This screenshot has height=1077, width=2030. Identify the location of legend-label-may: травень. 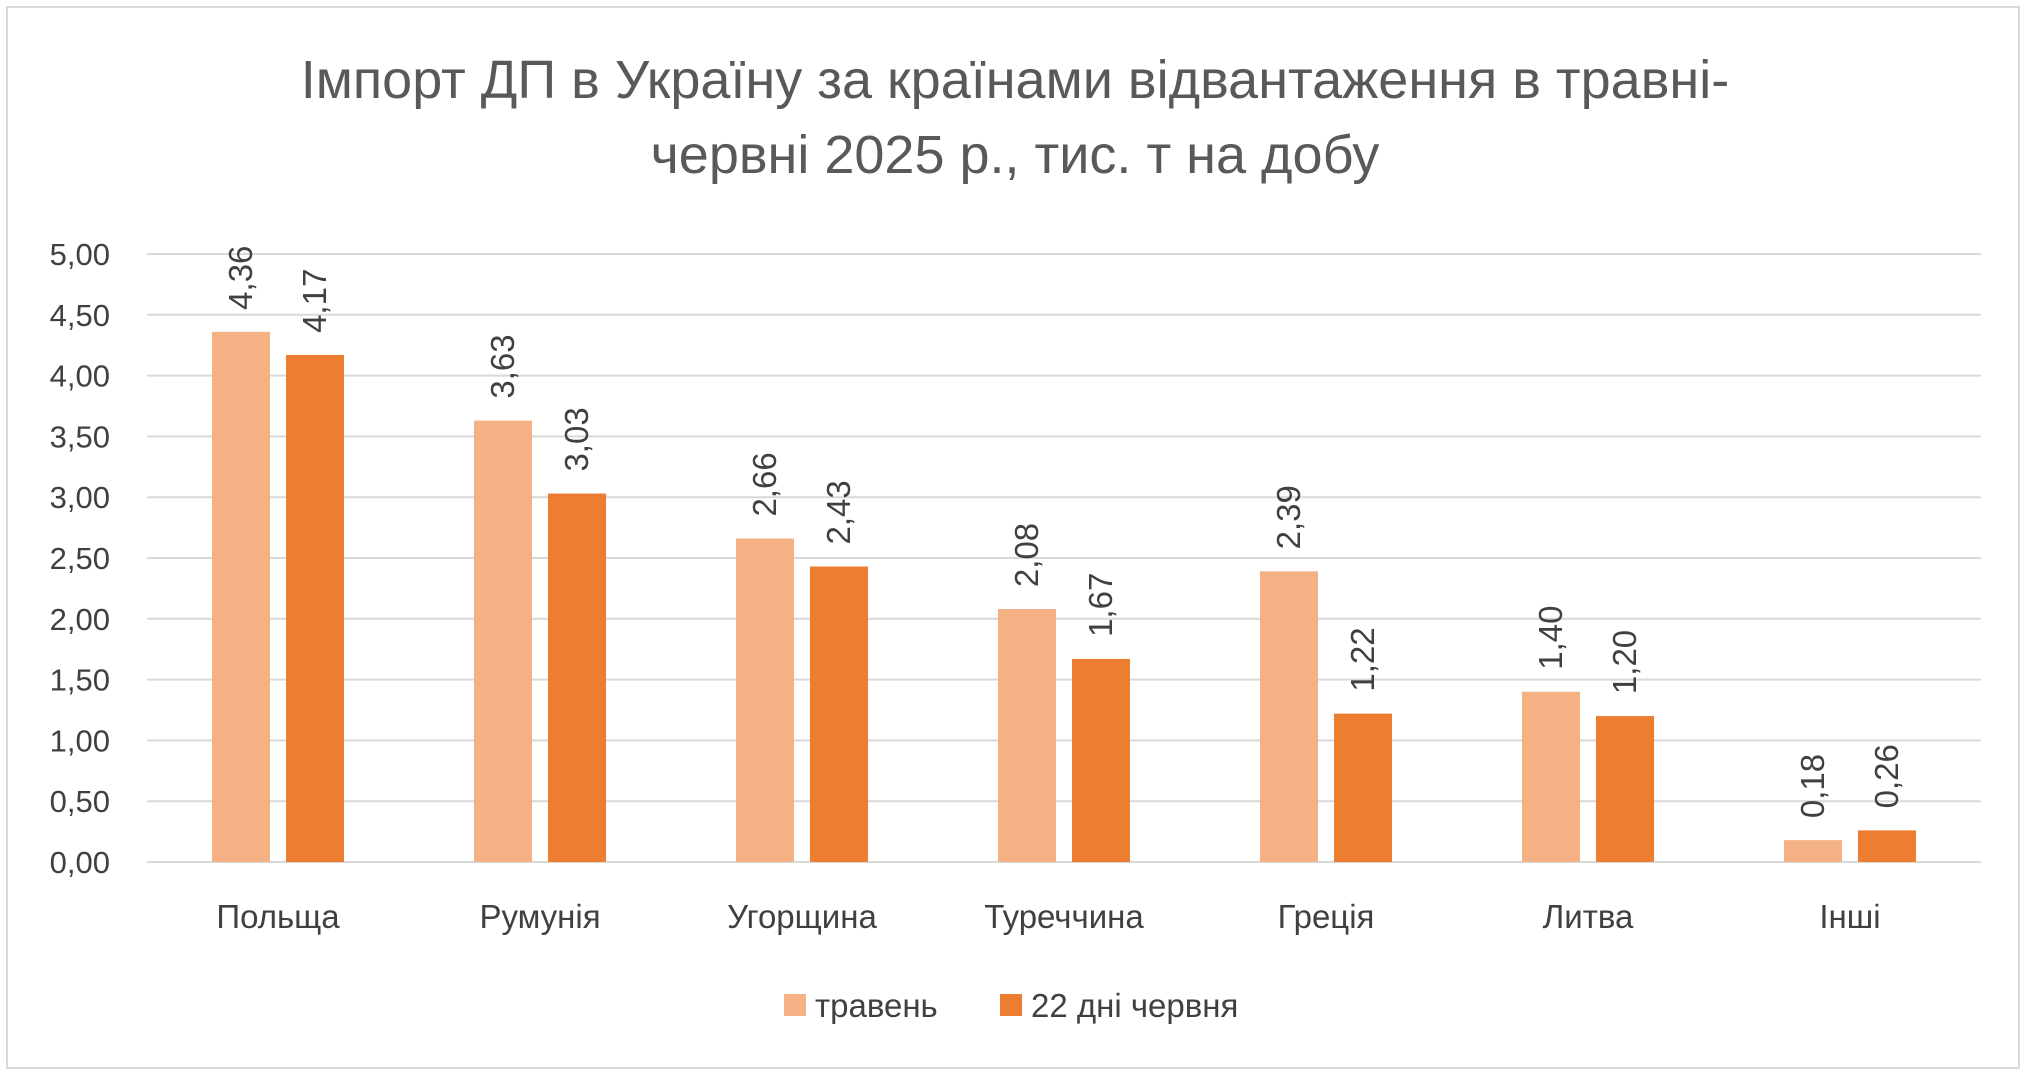
(876, 1005).